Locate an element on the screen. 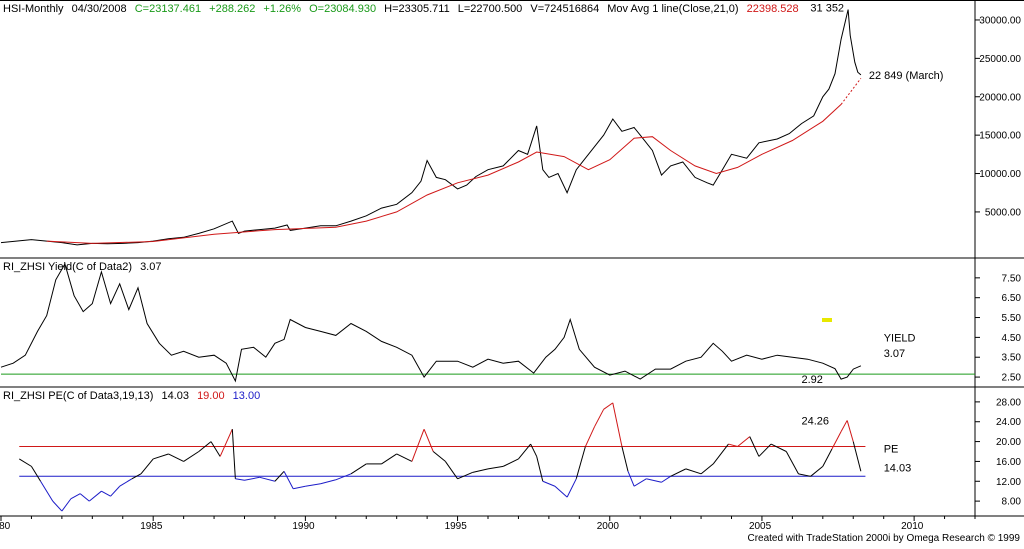 The height and width of the screenshot is (549, 1024). pe-panel-title-value: 14.03 is located at coordinates (175, 396).